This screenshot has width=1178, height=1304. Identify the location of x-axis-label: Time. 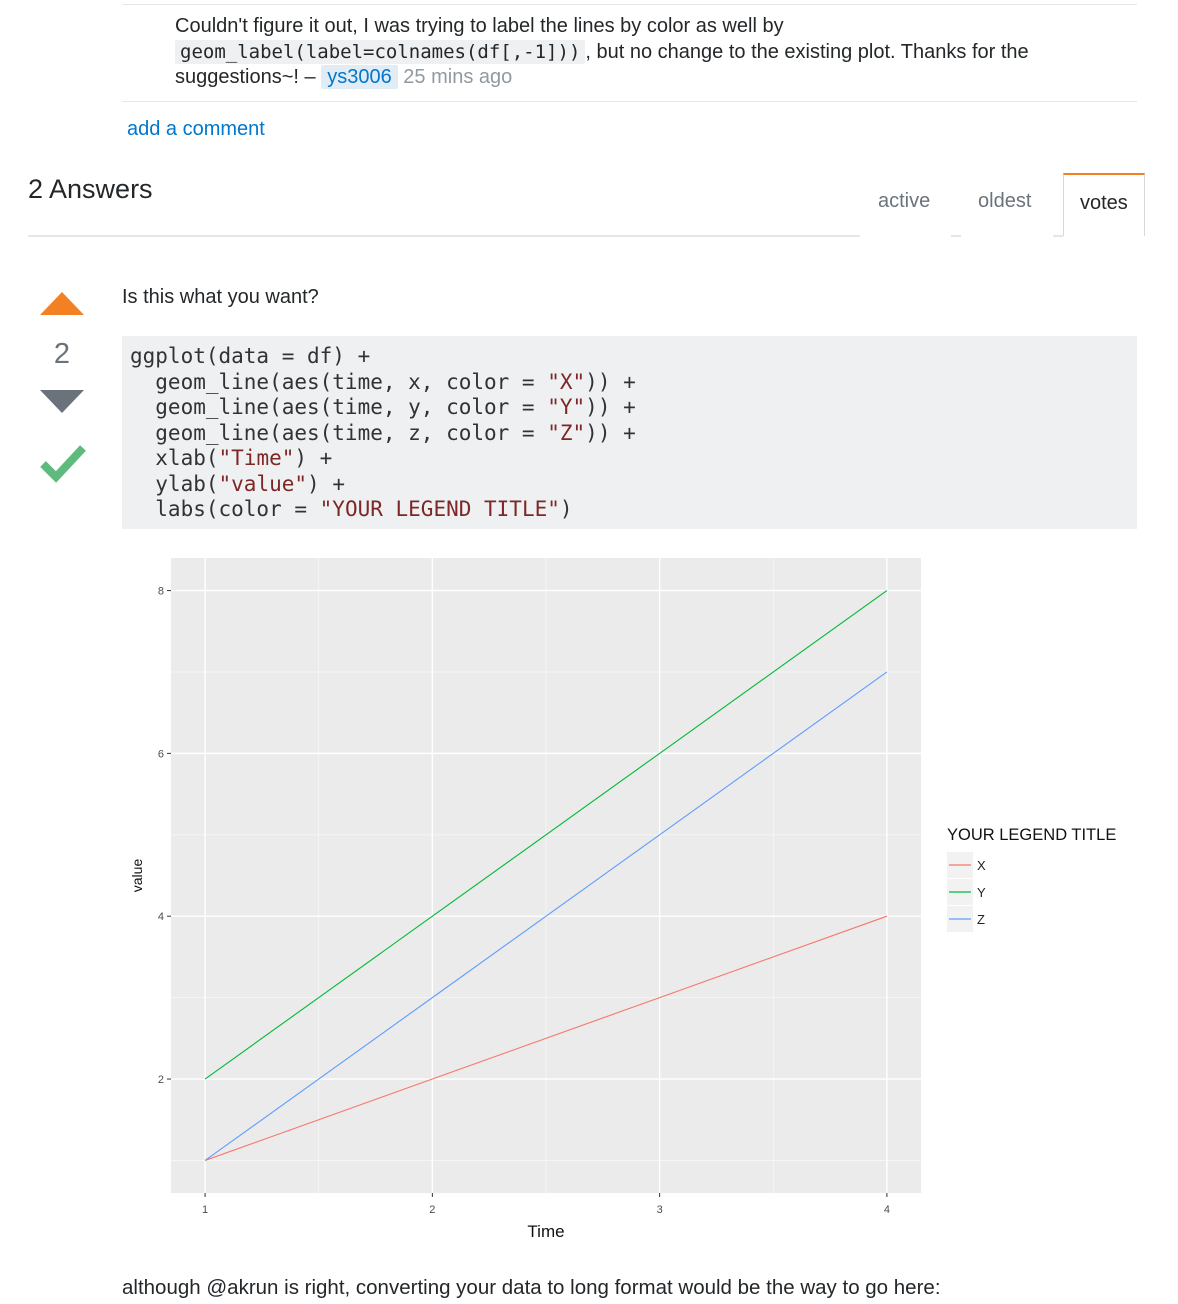
(545, 1231).